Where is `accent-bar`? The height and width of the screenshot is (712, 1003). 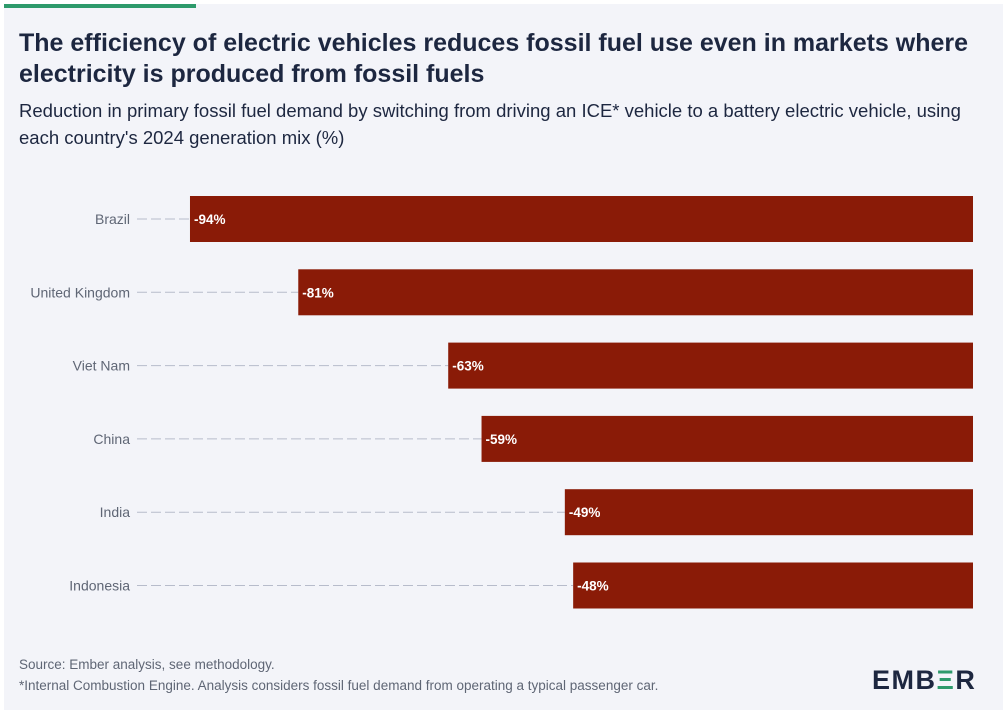
accent-bar is located at coordinates (100, 6).